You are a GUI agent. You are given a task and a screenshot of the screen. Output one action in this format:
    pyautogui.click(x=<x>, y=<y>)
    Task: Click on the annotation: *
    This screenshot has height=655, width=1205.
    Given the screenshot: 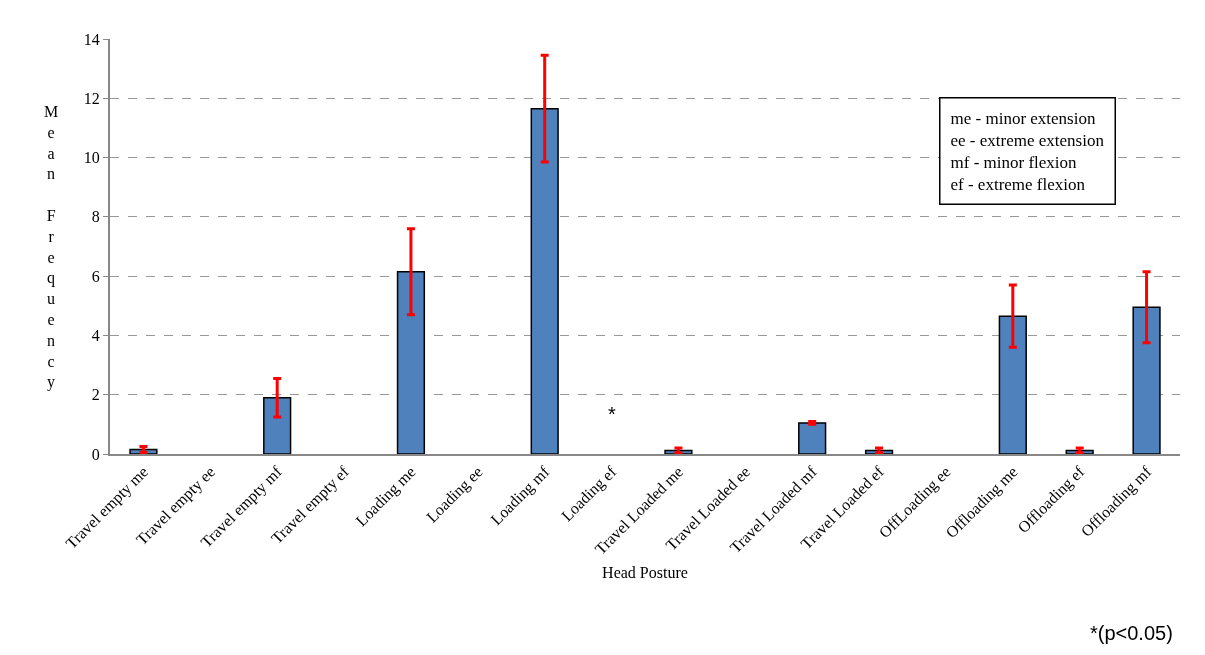 What is the action you would take?
    pyautogui.click(x=612, y=414)
    